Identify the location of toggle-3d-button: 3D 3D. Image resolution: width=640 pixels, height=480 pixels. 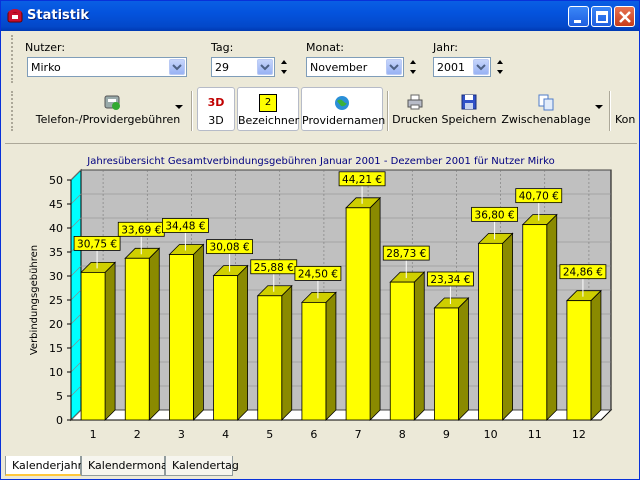
(216, 109).